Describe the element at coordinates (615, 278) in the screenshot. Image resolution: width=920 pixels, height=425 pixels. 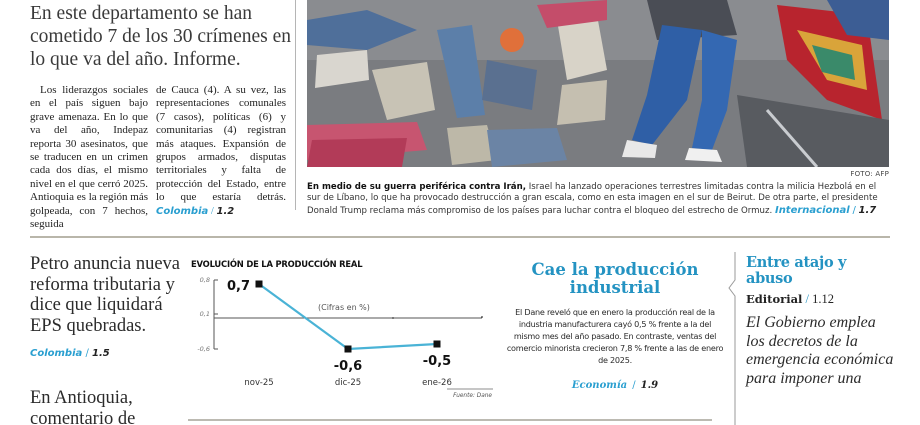
I see `headline-cae-produccion: Cae la producción industrial` at that location.